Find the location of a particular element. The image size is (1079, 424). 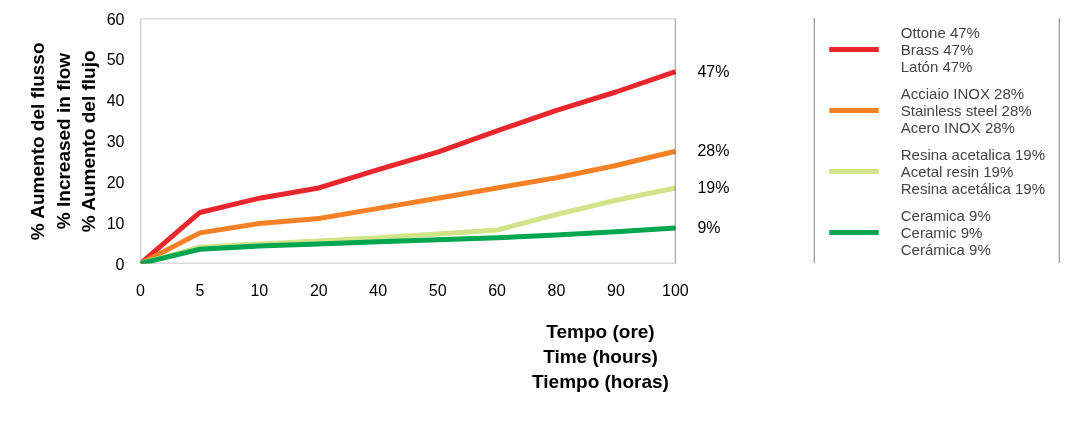

y-tick-label: 20 is located at coordinates (115, 182).